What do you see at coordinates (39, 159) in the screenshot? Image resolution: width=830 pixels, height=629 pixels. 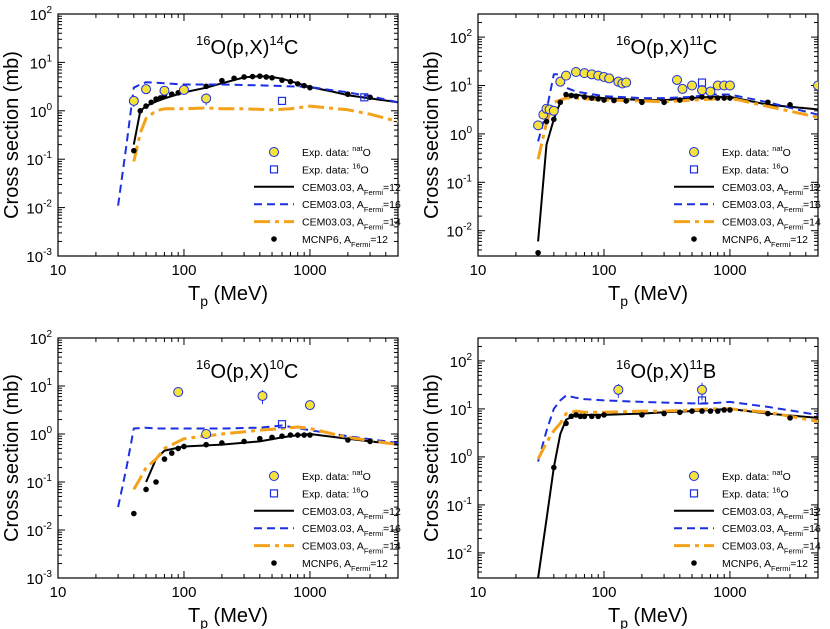 I see `y-tick-label: 10⁻¹` at bounding box center [39, 159].